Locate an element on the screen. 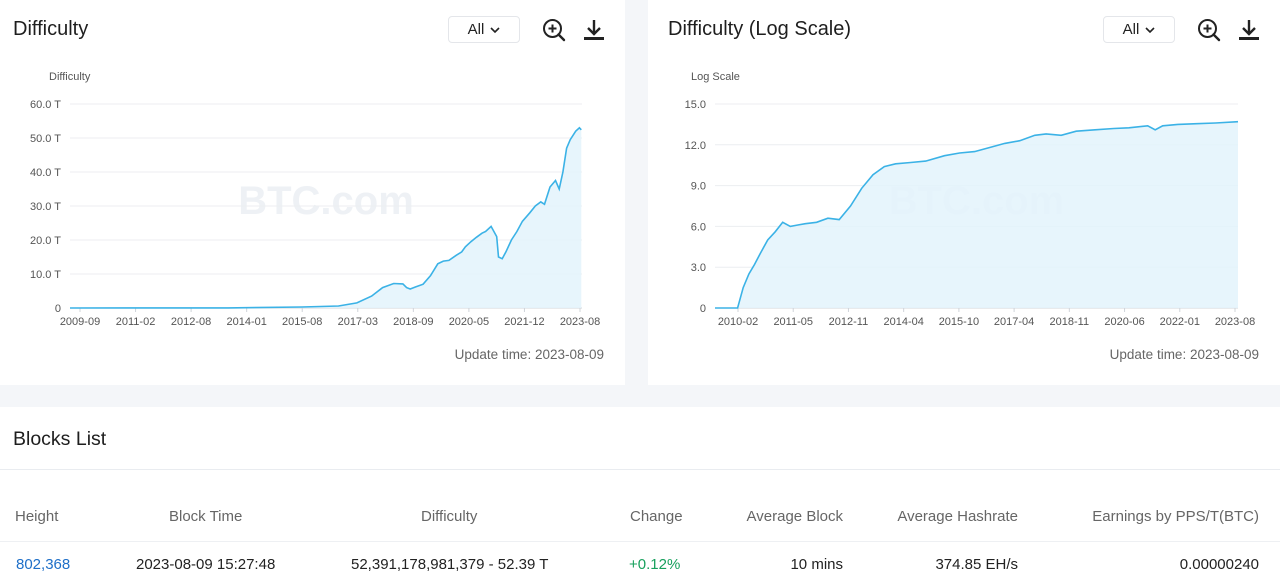 This screenshot has width=1280, height=585. block-time: 2023-08-09 15:27:48 is located at coordinates (206, 564).